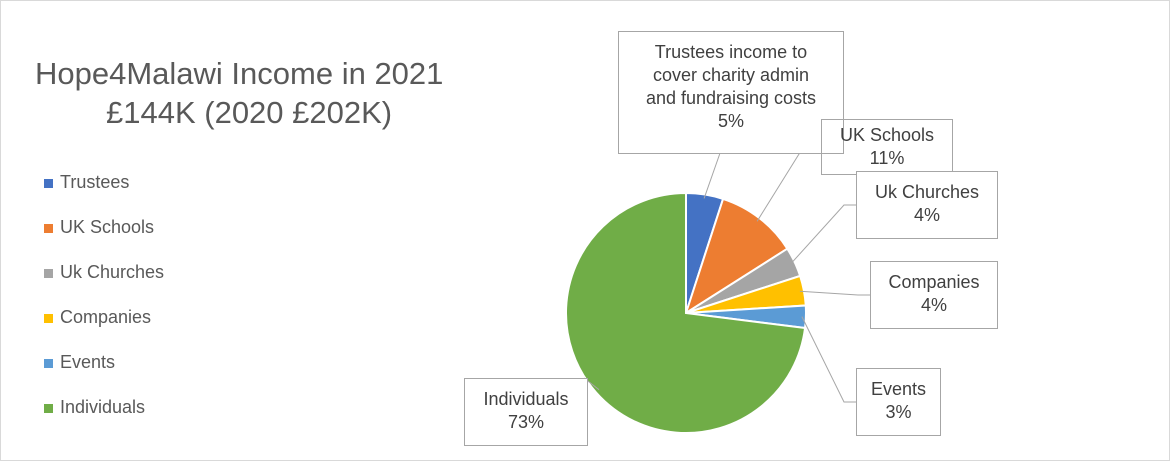 This screenshot has height=461, width=1170. What do you see at coordinates (731, 75) in the screenshot?
I see `data-label-text: cover charity admin` at bounding box center [731, 75].